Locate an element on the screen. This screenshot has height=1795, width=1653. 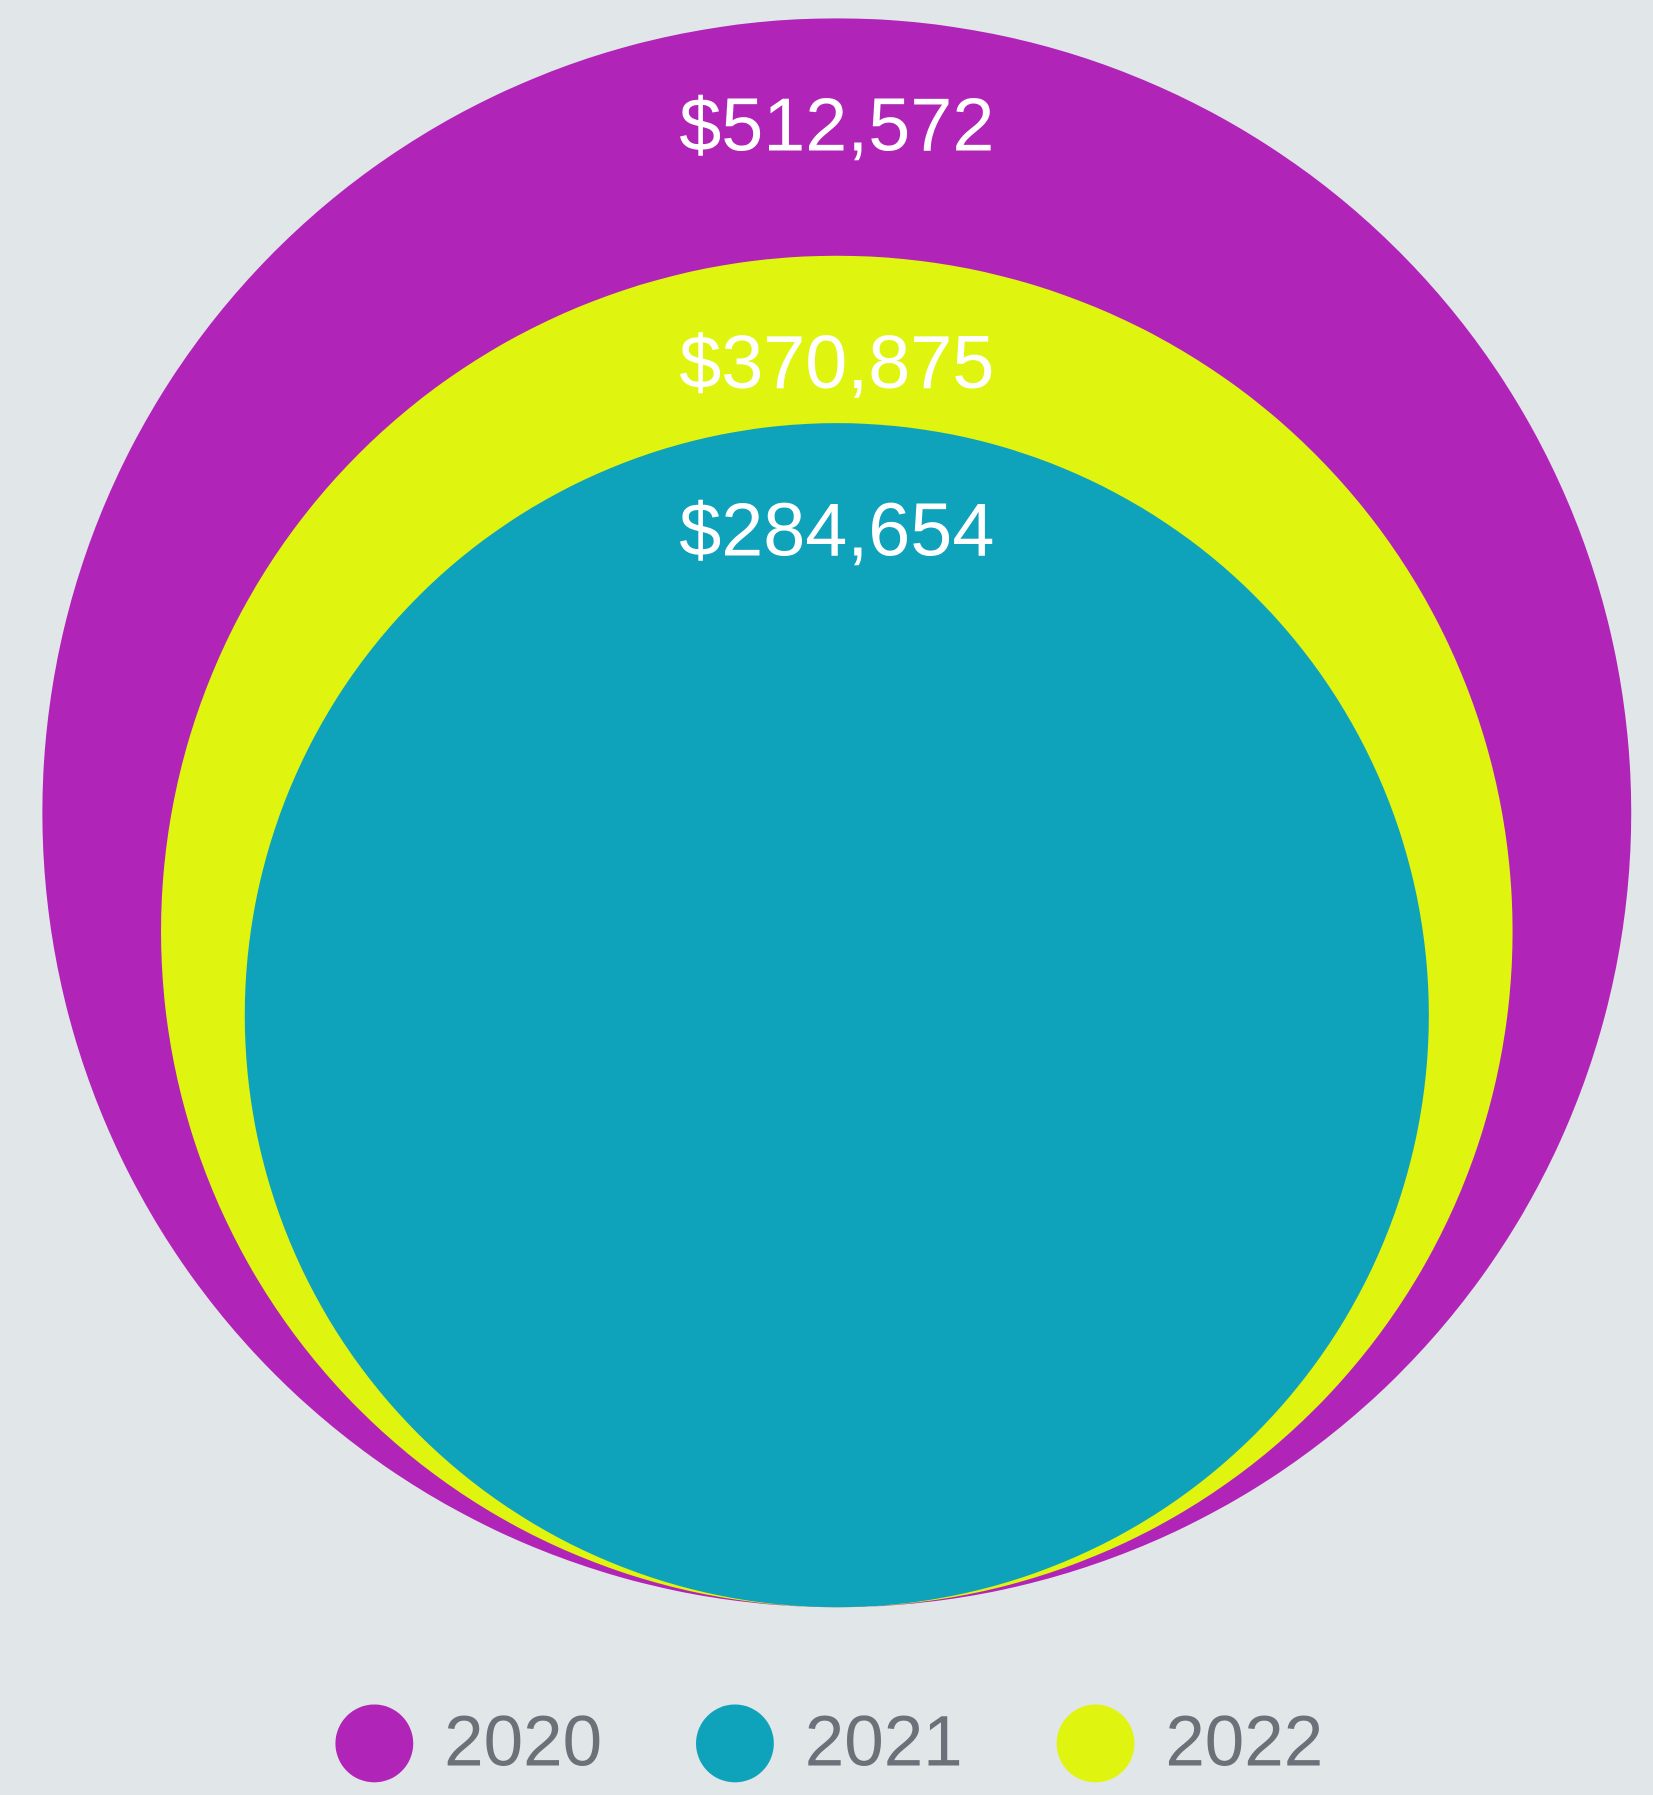
value-label: $284,654 is located at coordinates (836, 530).